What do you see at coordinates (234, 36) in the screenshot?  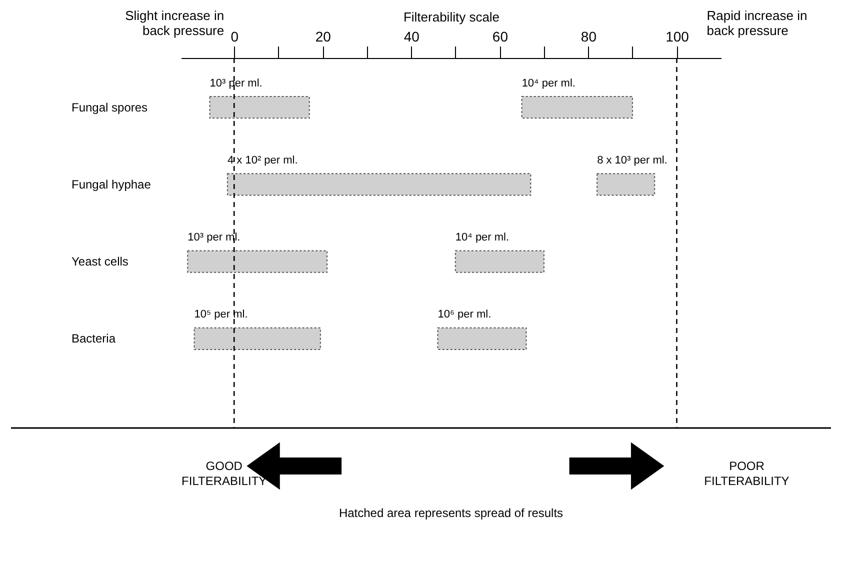 I see `x-tick-label: 0` at bounding box center [234, 36].